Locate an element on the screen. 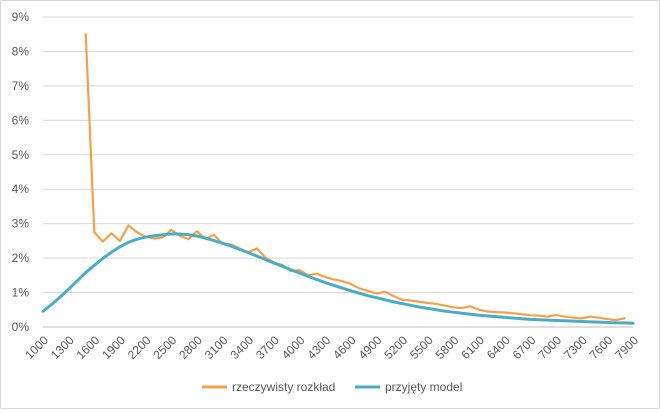 The image size is (660, 413). y-tick-label: 2% is located at coordinates (21, 258).